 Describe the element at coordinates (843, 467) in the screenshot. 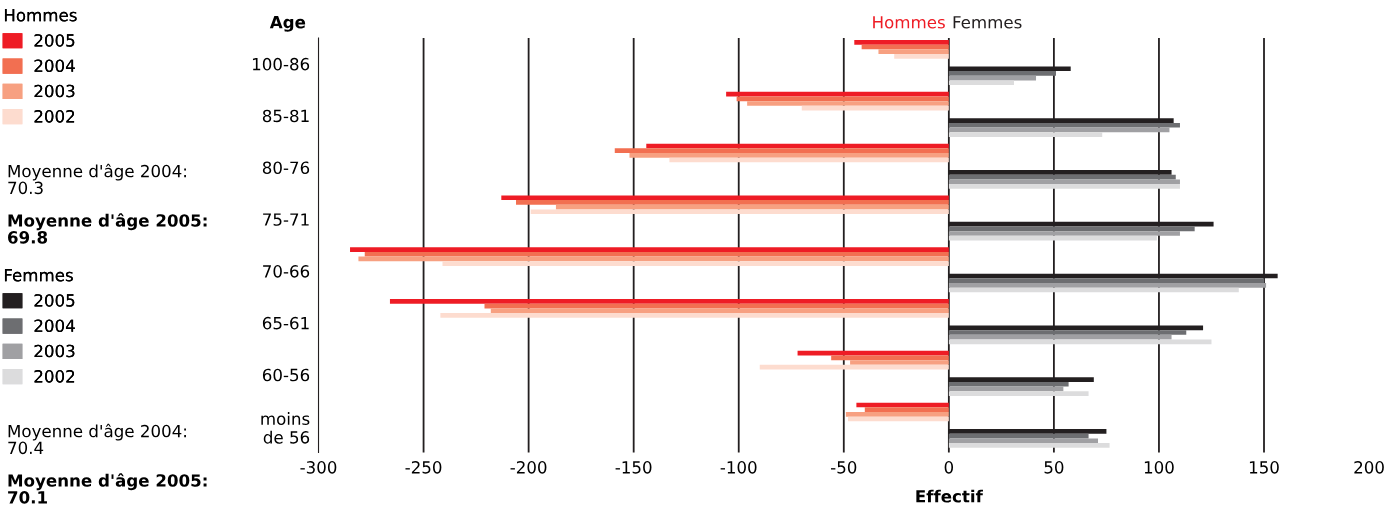

I see `x-tick-label: -50` at that location.